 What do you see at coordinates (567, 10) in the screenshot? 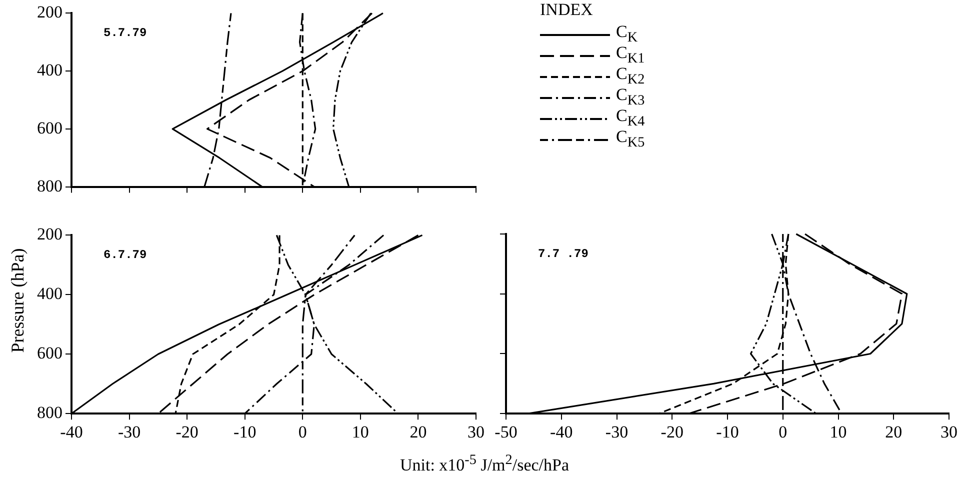
I see `legend-title: INDEX` at bounding box center [567, 10].